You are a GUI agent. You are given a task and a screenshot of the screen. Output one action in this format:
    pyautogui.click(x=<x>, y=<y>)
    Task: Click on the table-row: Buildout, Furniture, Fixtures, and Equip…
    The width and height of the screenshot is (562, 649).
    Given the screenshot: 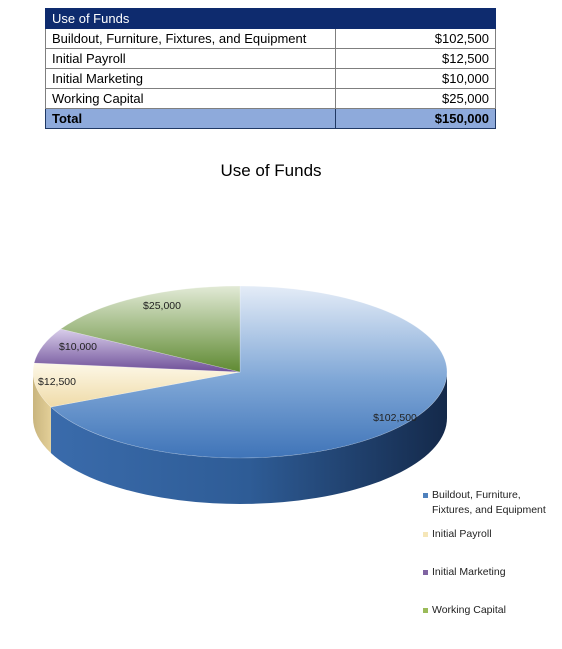 What is the action you would take?
    pyautogui.click(x=270, y=38)
    